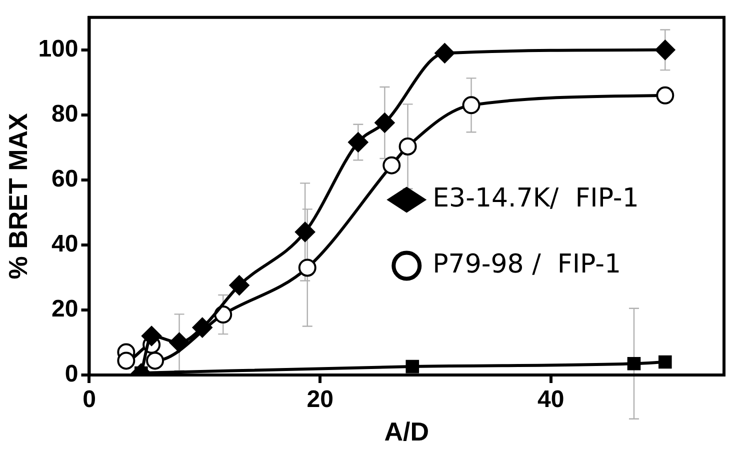 The width and height of the screenshot is (735, 449). I want to click on y-tick-label: 80, so click(65, 114).